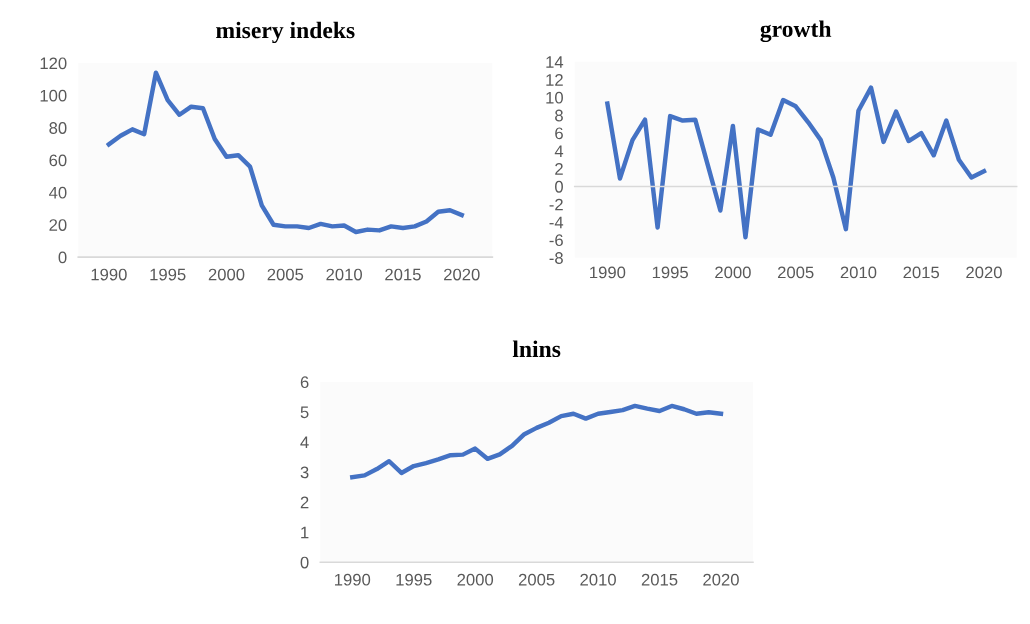 The width and height of the screenshot is (1030, 624). Describe the element at coordinates (555, 62) in the screenshot. I see `y-tick-label: 14` at that location.